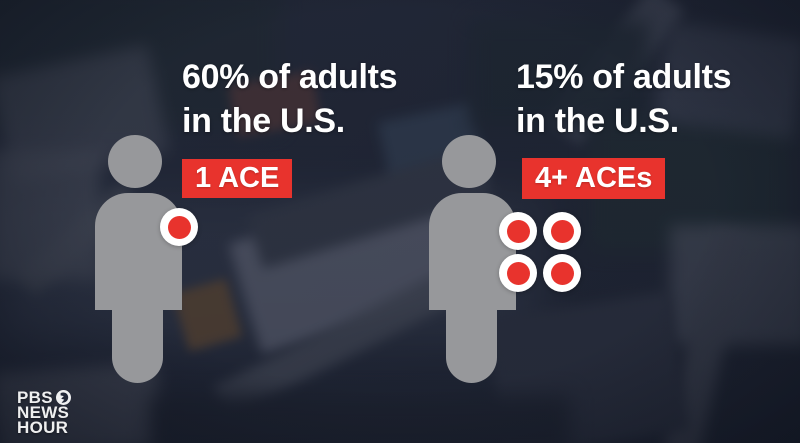 The width and height of the screenshot is (800, 443). What do you see at coordinates (43, 427) in the screenshot?
I see `logo-line-hour: HOUR` at bounding box center [43, 427].